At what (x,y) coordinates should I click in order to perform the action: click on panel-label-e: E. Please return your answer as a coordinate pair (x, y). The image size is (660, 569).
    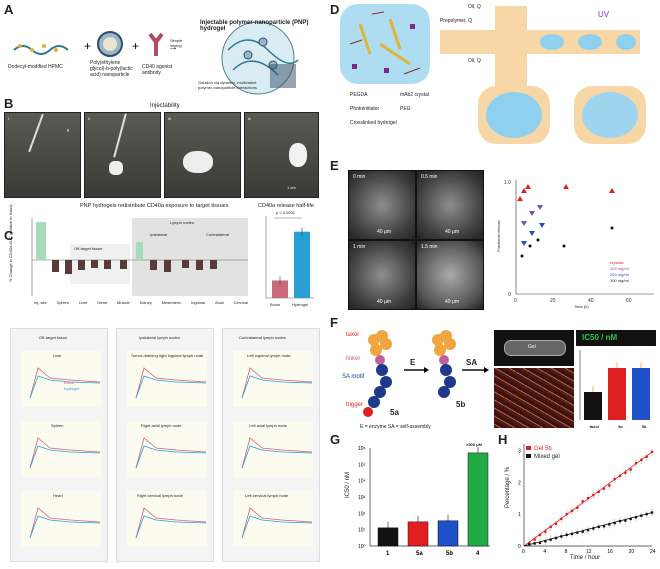
    Looking at the image, I should click on (334, 165).